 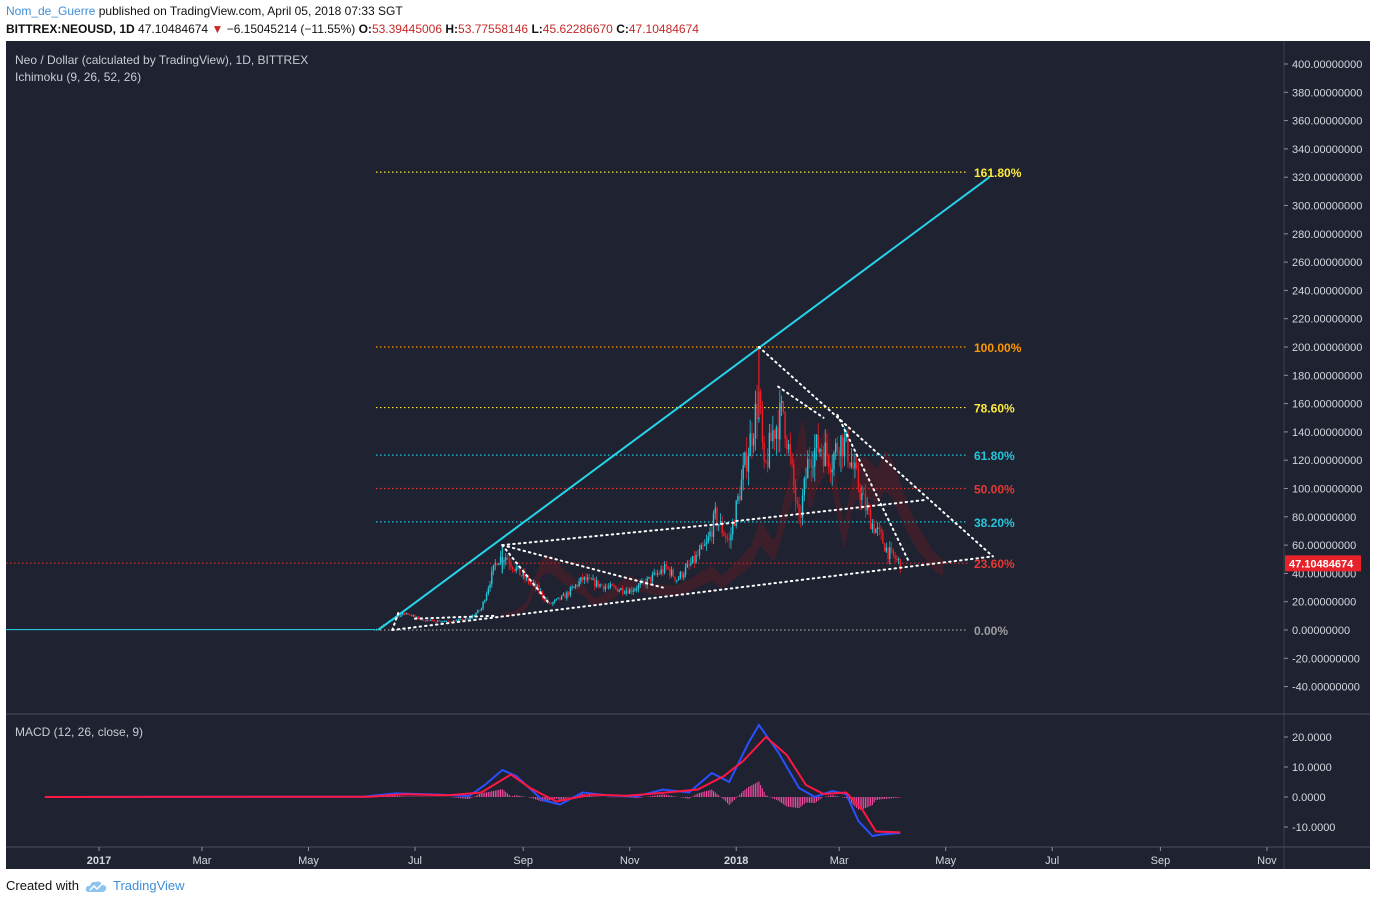 I want to click on price-tick-label: 240.00000000, so click(x=1327, y=291).